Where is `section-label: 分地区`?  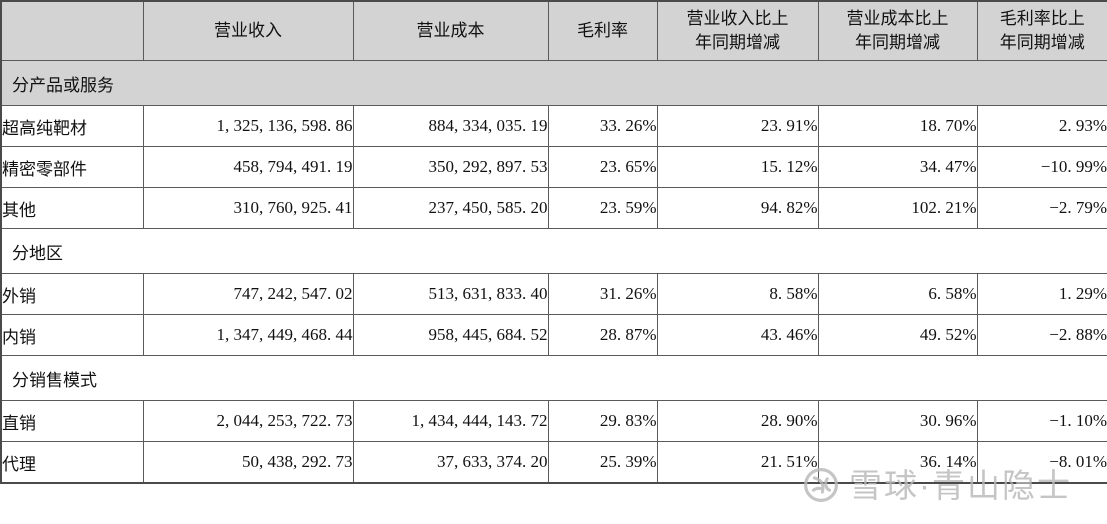 section-label: 分地区 is located at coordinates (553, 251).